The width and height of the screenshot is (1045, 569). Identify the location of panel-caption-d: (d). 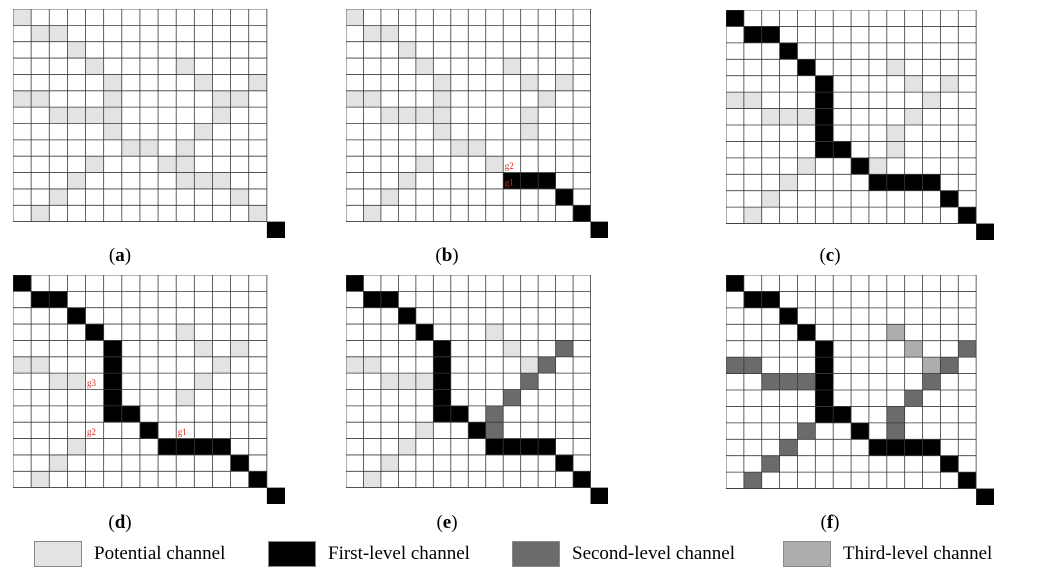
(120, 523).